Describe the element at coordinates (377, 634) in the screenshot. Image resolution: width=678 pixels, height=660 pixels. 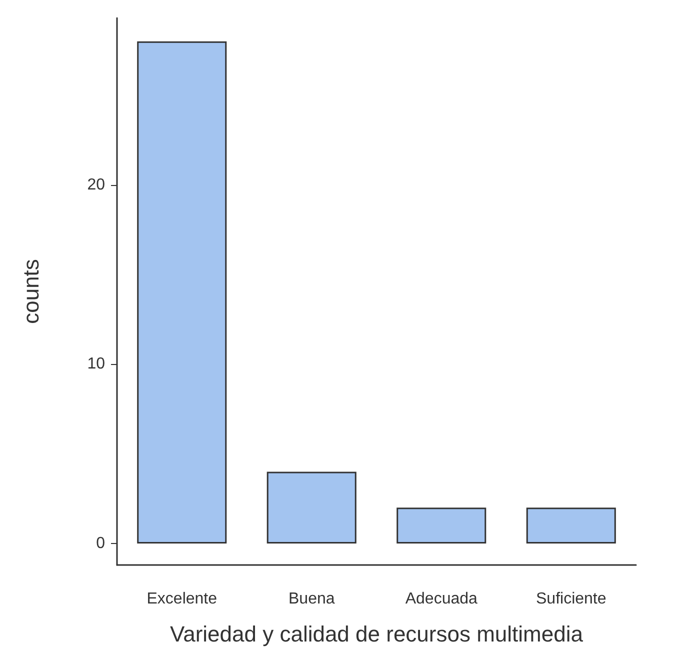
I see `x-axis-title: Variedad y calidad de recursos multimedia` at that location.